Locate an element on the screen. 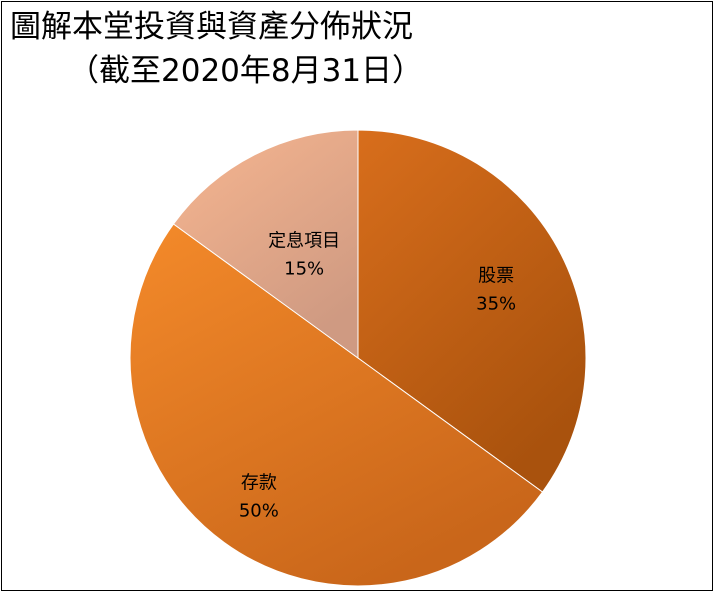  chart-title: 圖解本堂投資與資產分佈狀況 is located at coordinates (211, 27).